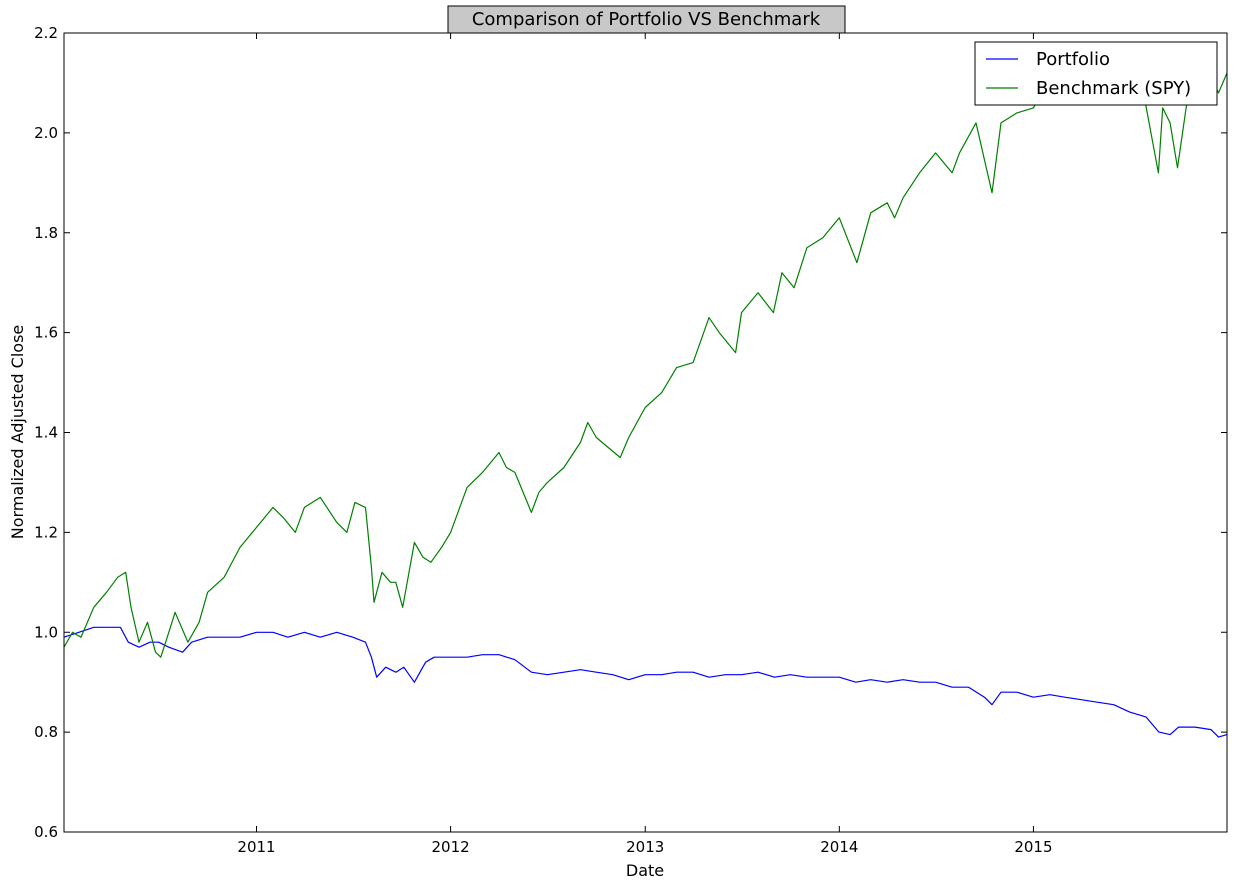 This screenshot has width=1237, height=890. I want to click on title-group: Comparison of Portfolio VS Benchmark, so click(646, 19).